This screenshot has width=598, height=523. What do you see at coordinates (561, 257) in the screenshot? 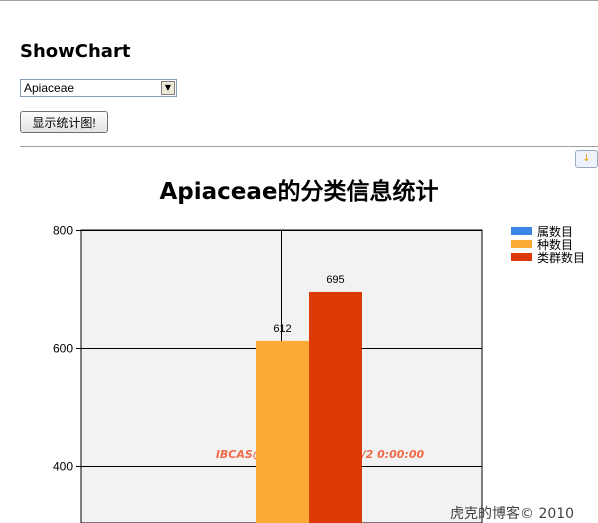
I see `legend-label: 类群数目` at bounding box center [561, 257].